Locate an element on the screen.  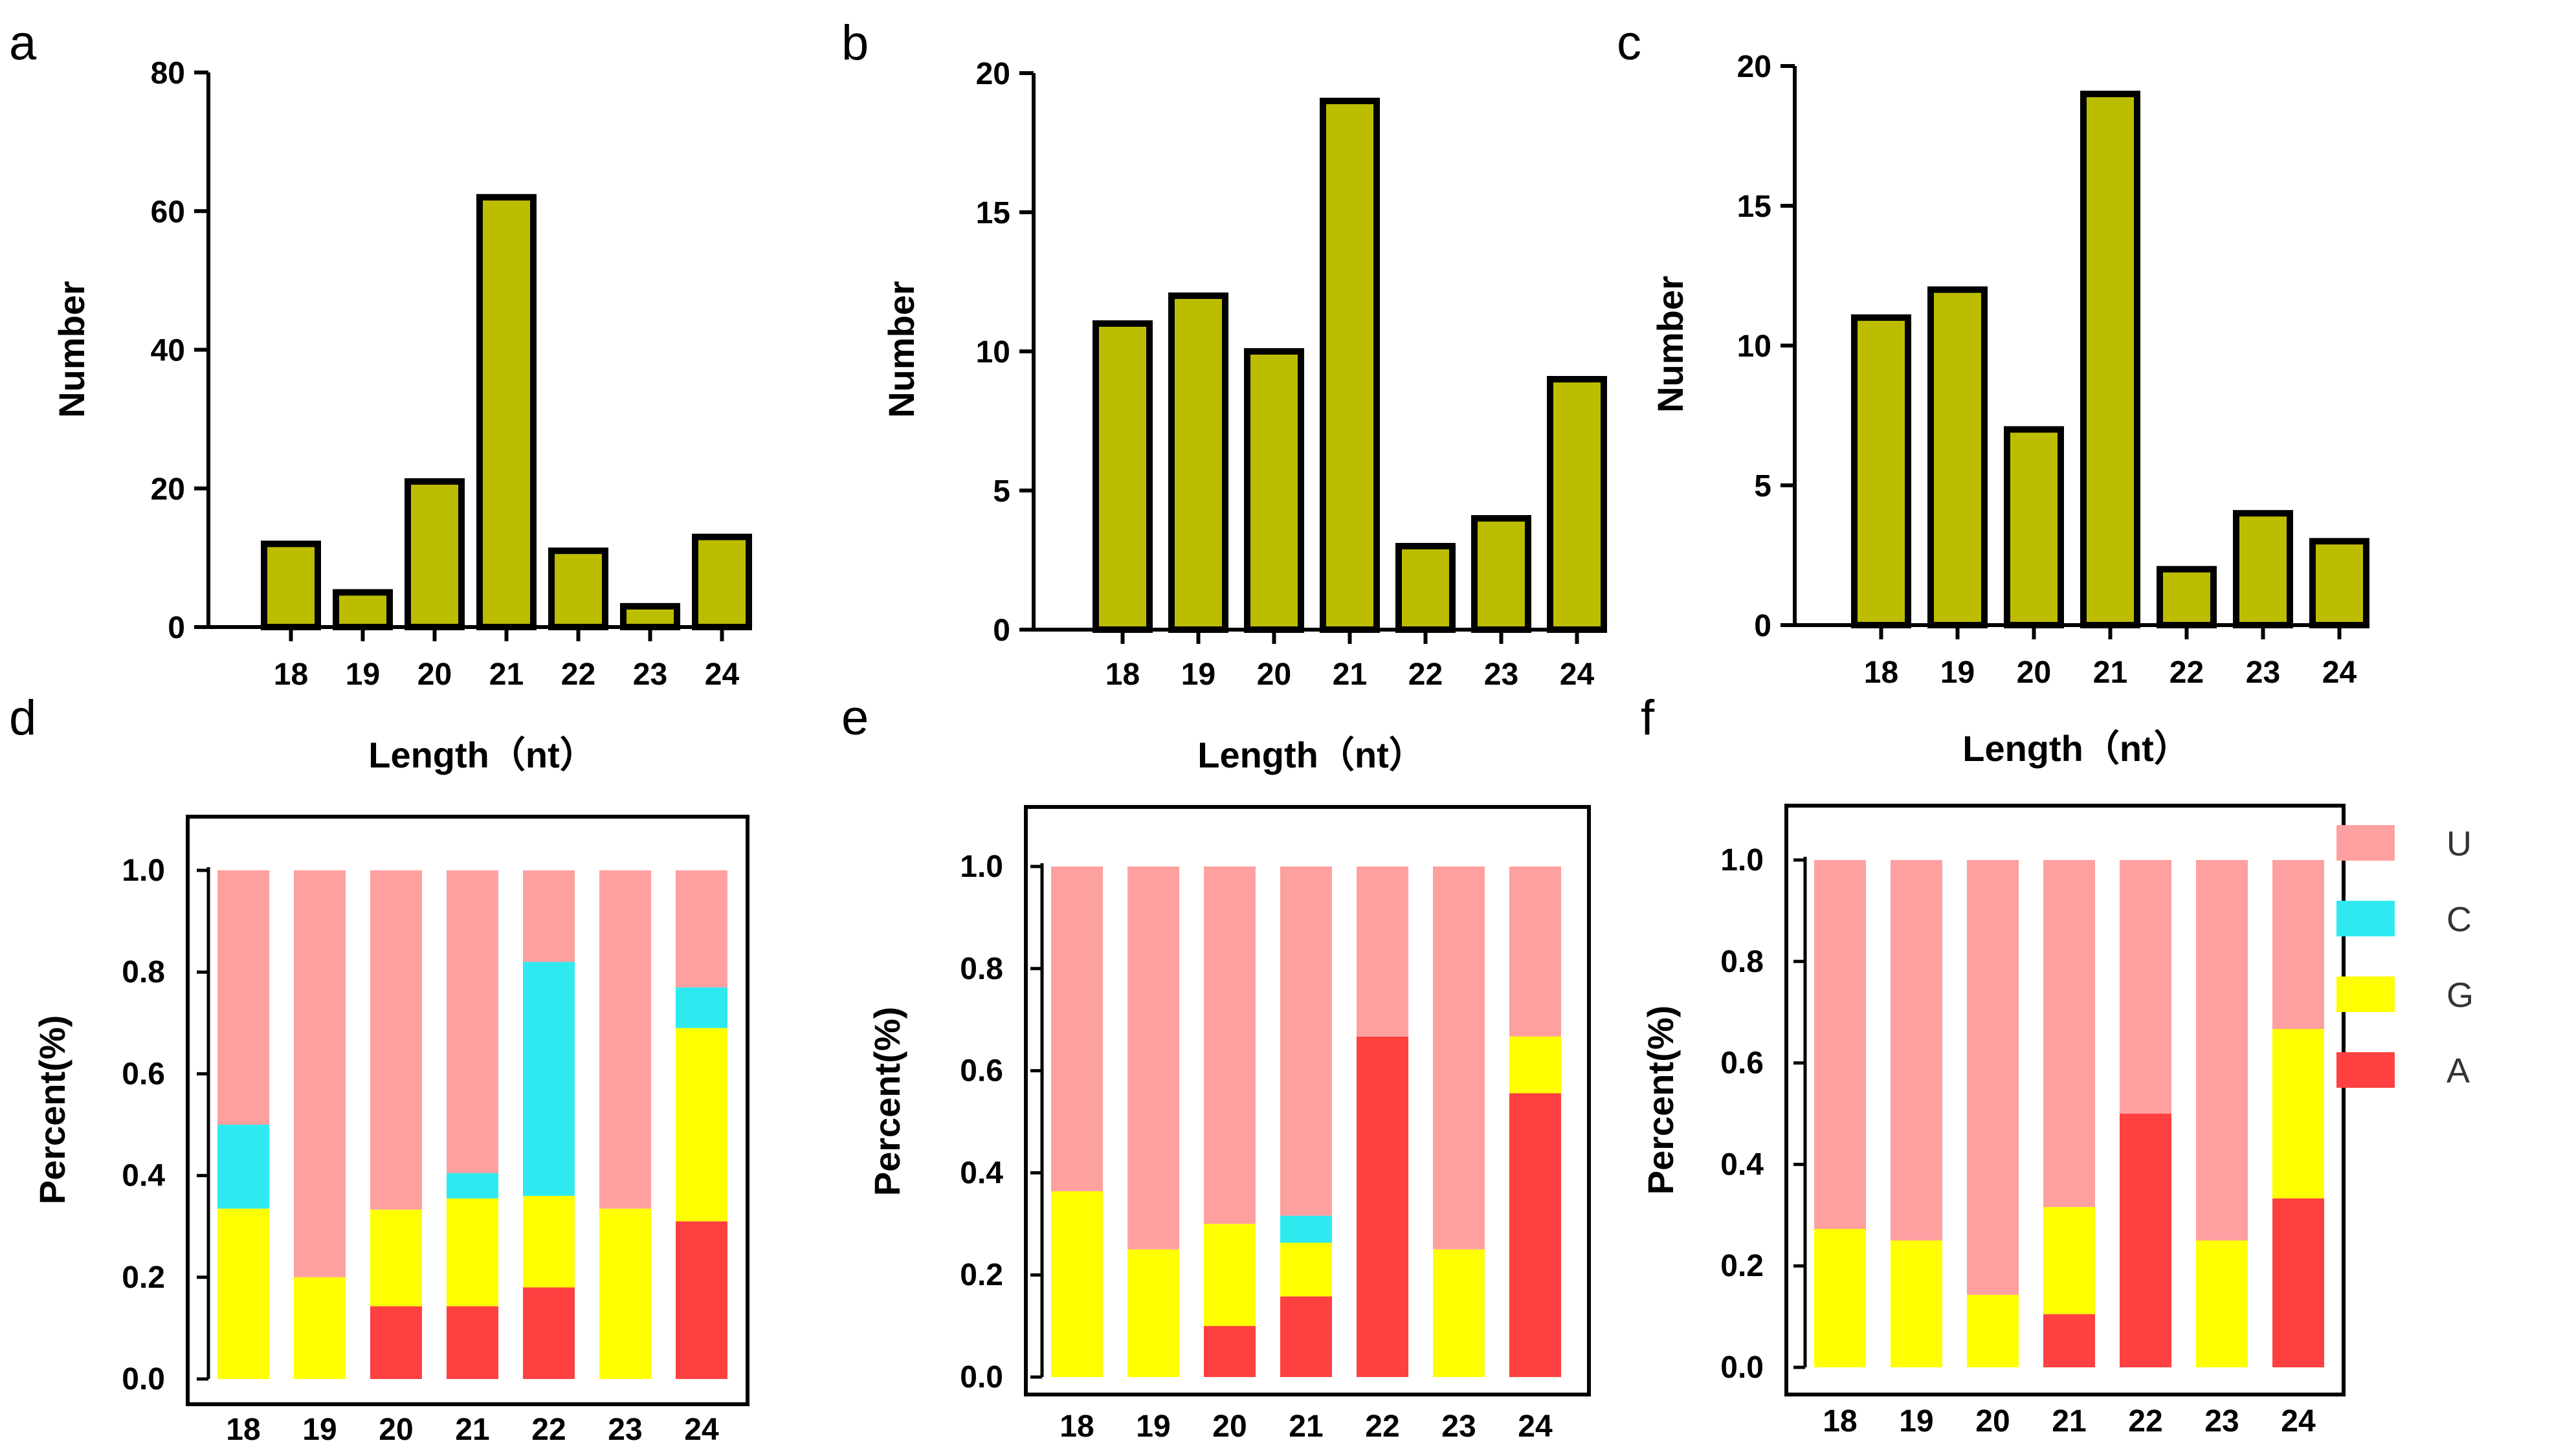
chart-a-x-tick-label: 22 is located at coordinates (578, 674).